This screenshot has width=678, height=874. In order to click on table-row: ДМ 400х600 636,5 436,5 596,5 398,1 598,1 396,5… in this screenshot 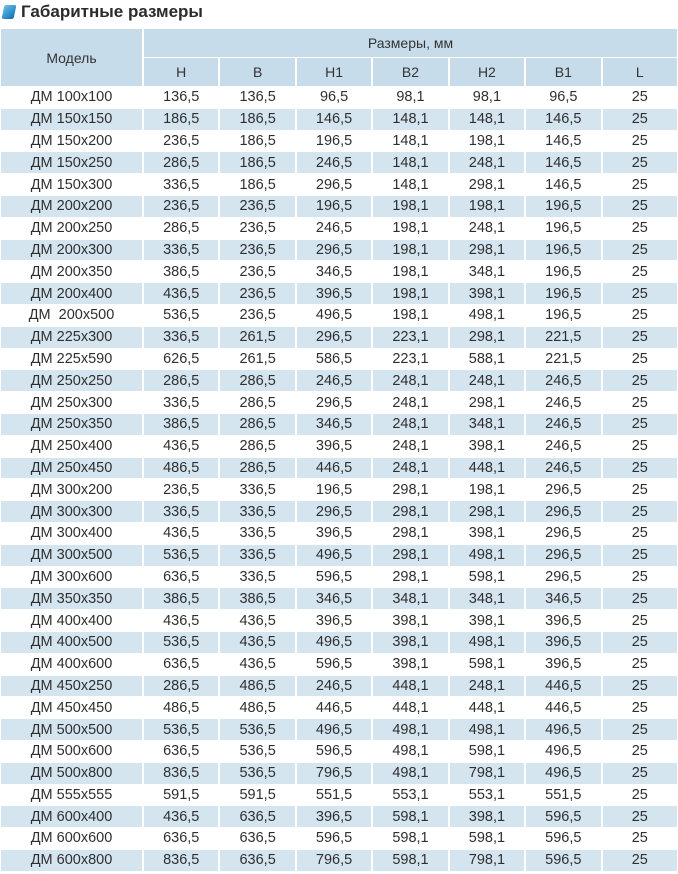, I will do `click(339, 664)`.